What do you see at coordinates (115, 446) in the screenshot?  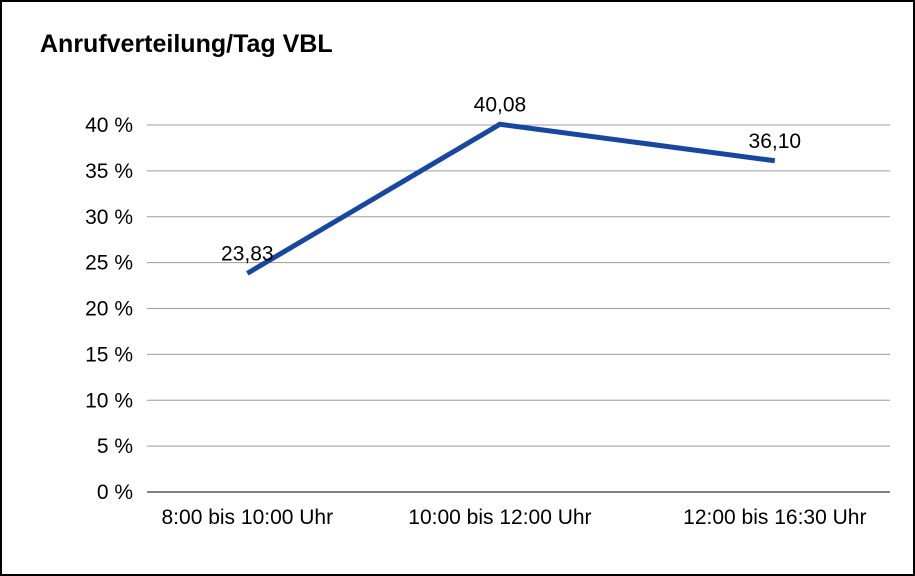 I see `y-tick-label: 5 %` at bounding box center [115, 446].